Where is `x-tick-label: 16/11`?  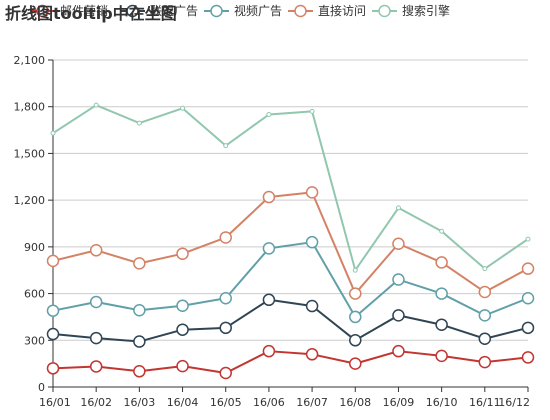 x-tick-label: 16/11 is located at coordinates (485, 402).